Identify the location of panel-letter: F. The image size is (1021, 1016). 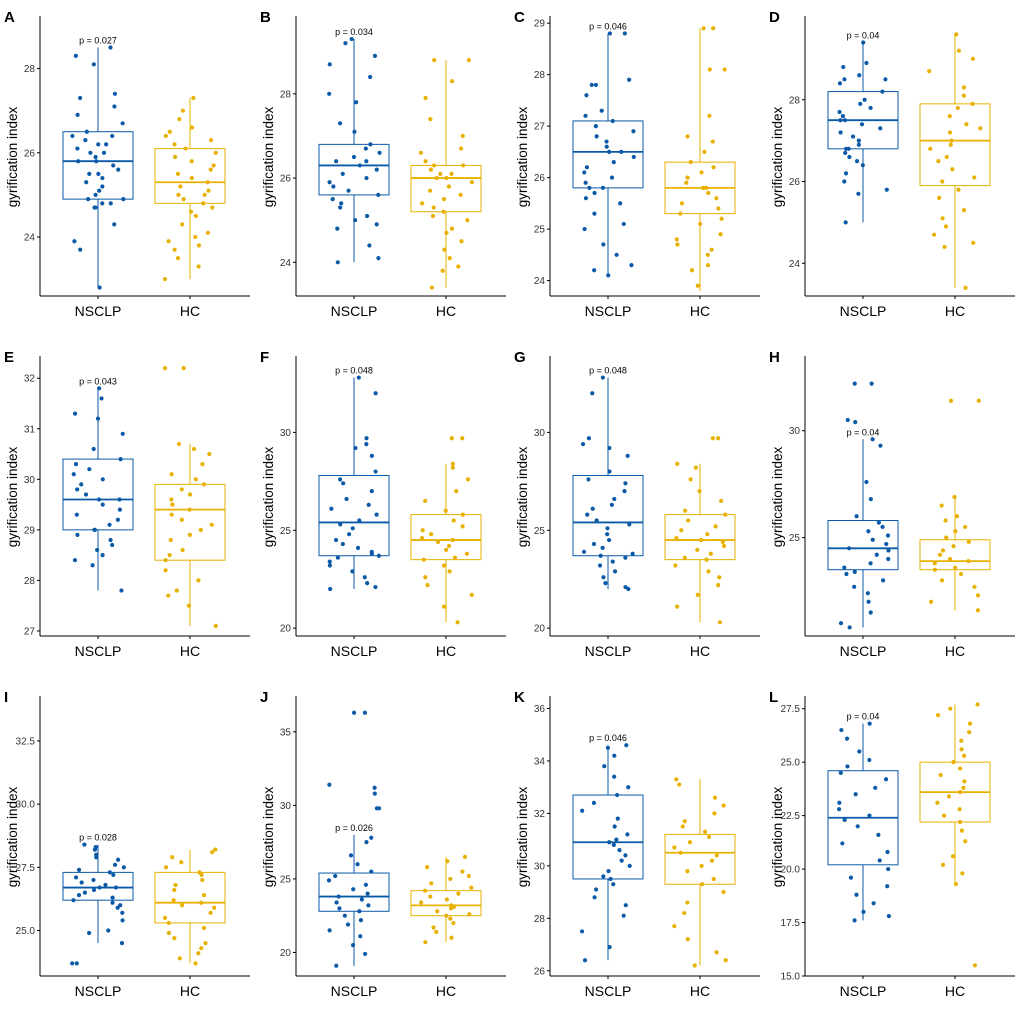
(264, 357).